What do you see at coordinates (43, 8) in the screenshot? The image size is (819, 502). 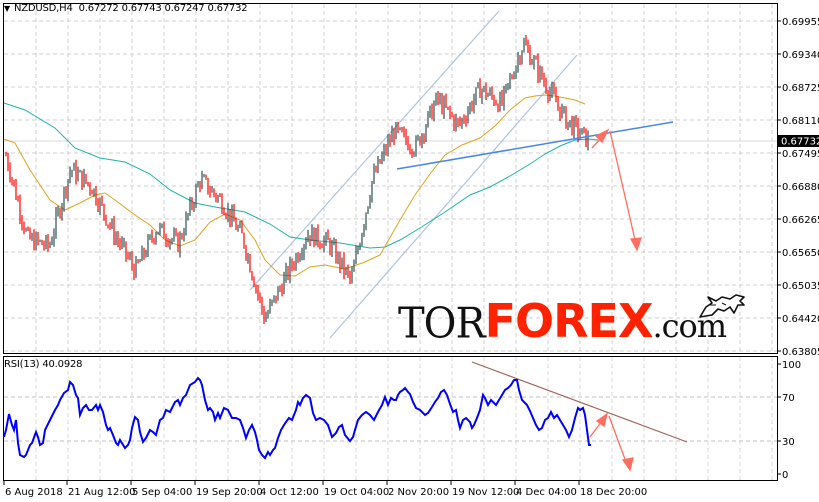 I see `symbol-label: NZDUSD,H4` at bounding box center [43, 8].